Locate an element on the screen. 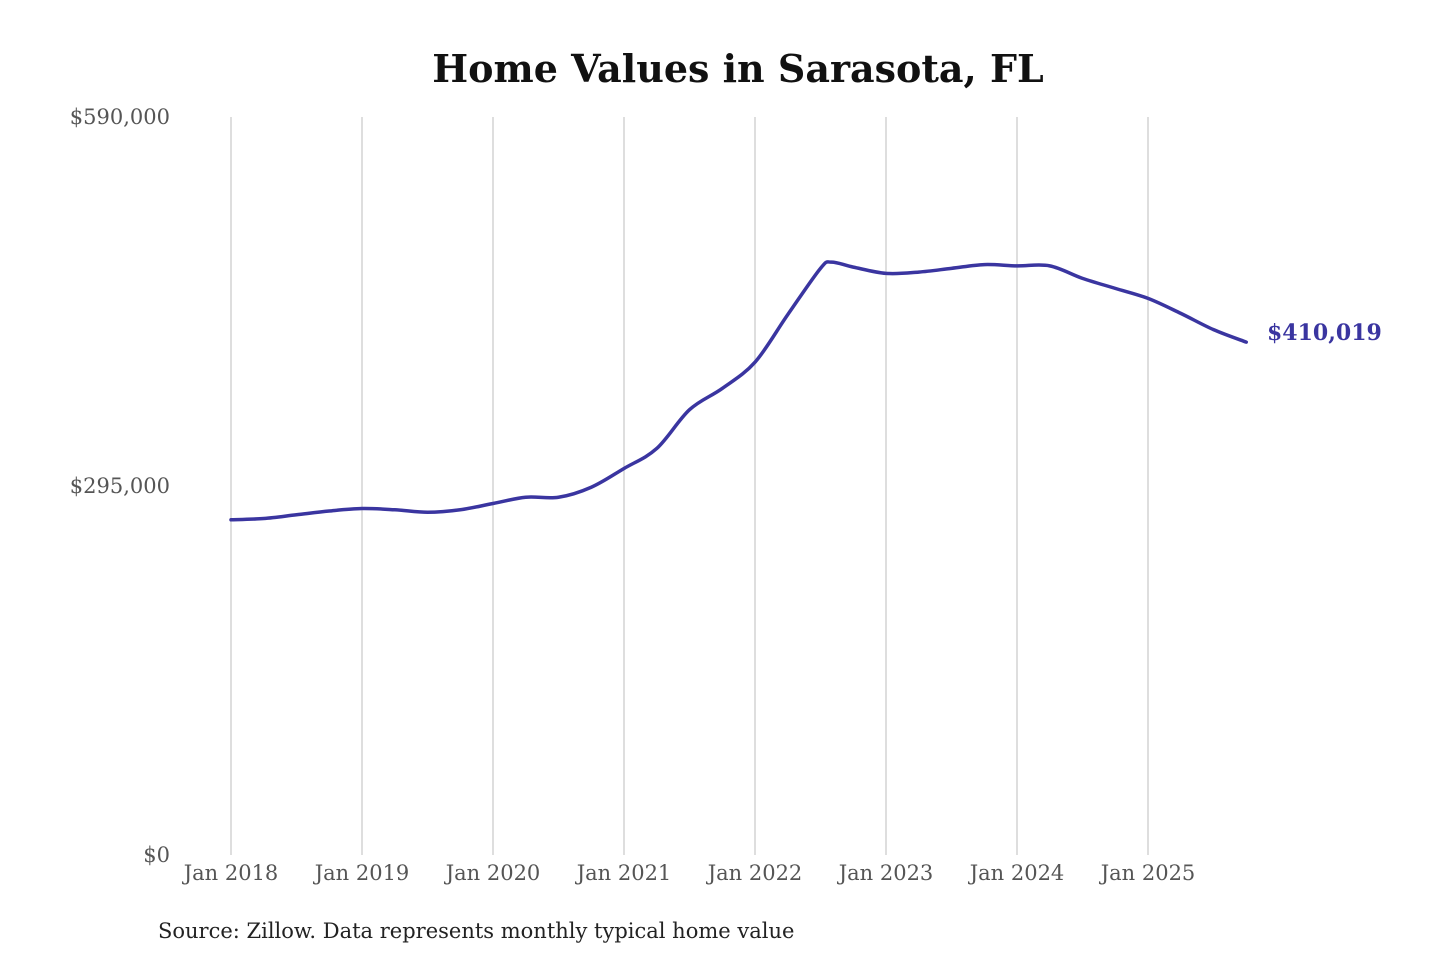 The image size is (1440, 960). x-tick-label: Jan 2022 is located at coordinates (754, 873).